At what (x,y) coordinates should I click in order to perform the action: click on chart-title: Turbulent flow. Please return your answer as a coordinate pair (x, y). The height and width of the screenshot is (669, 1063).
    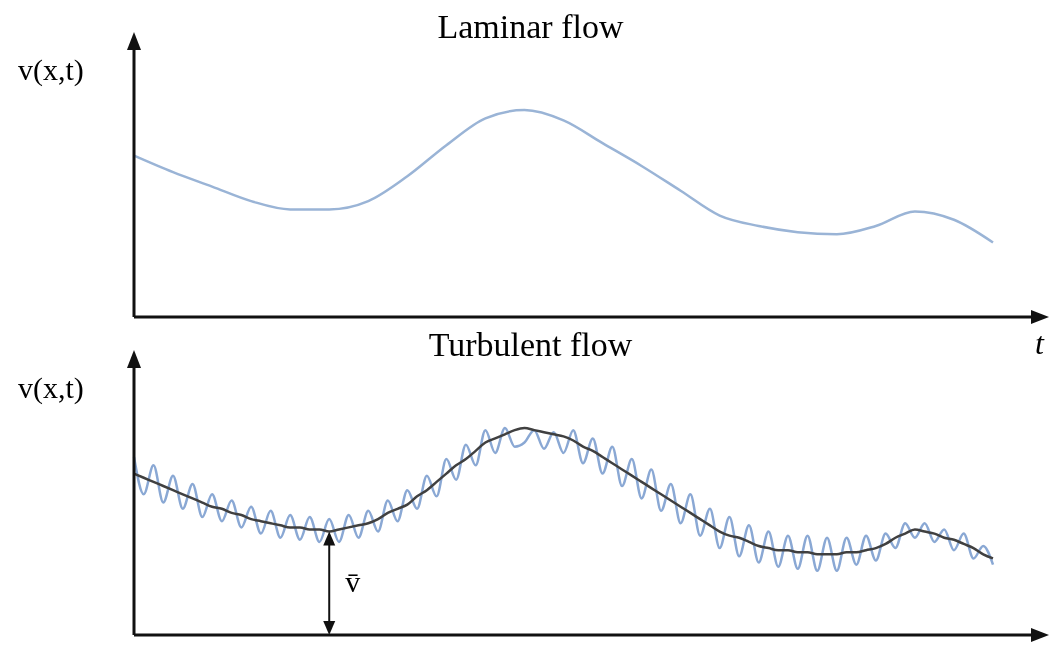
    Looking at the image, I should click on (530, 344).